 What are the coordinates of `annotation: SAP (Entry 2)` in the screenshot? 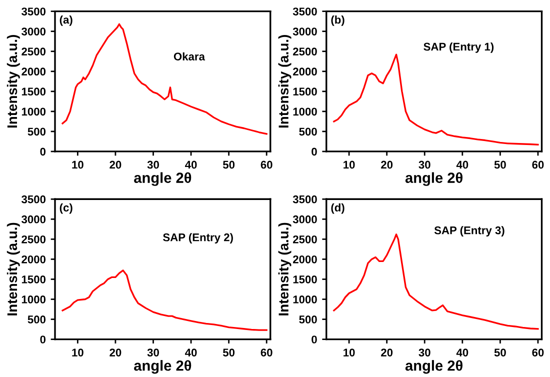 It's located at (198, 238).